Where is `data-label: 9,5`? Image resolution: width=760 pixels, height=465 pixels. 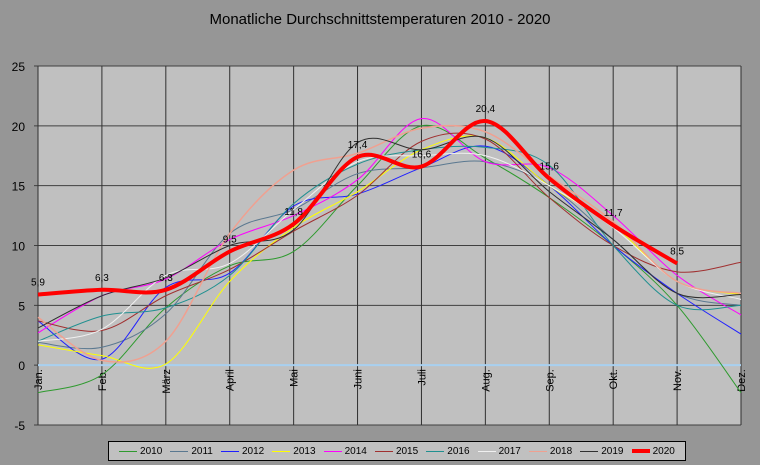
data-label: 9,5 is located at coordinates (230, 239).